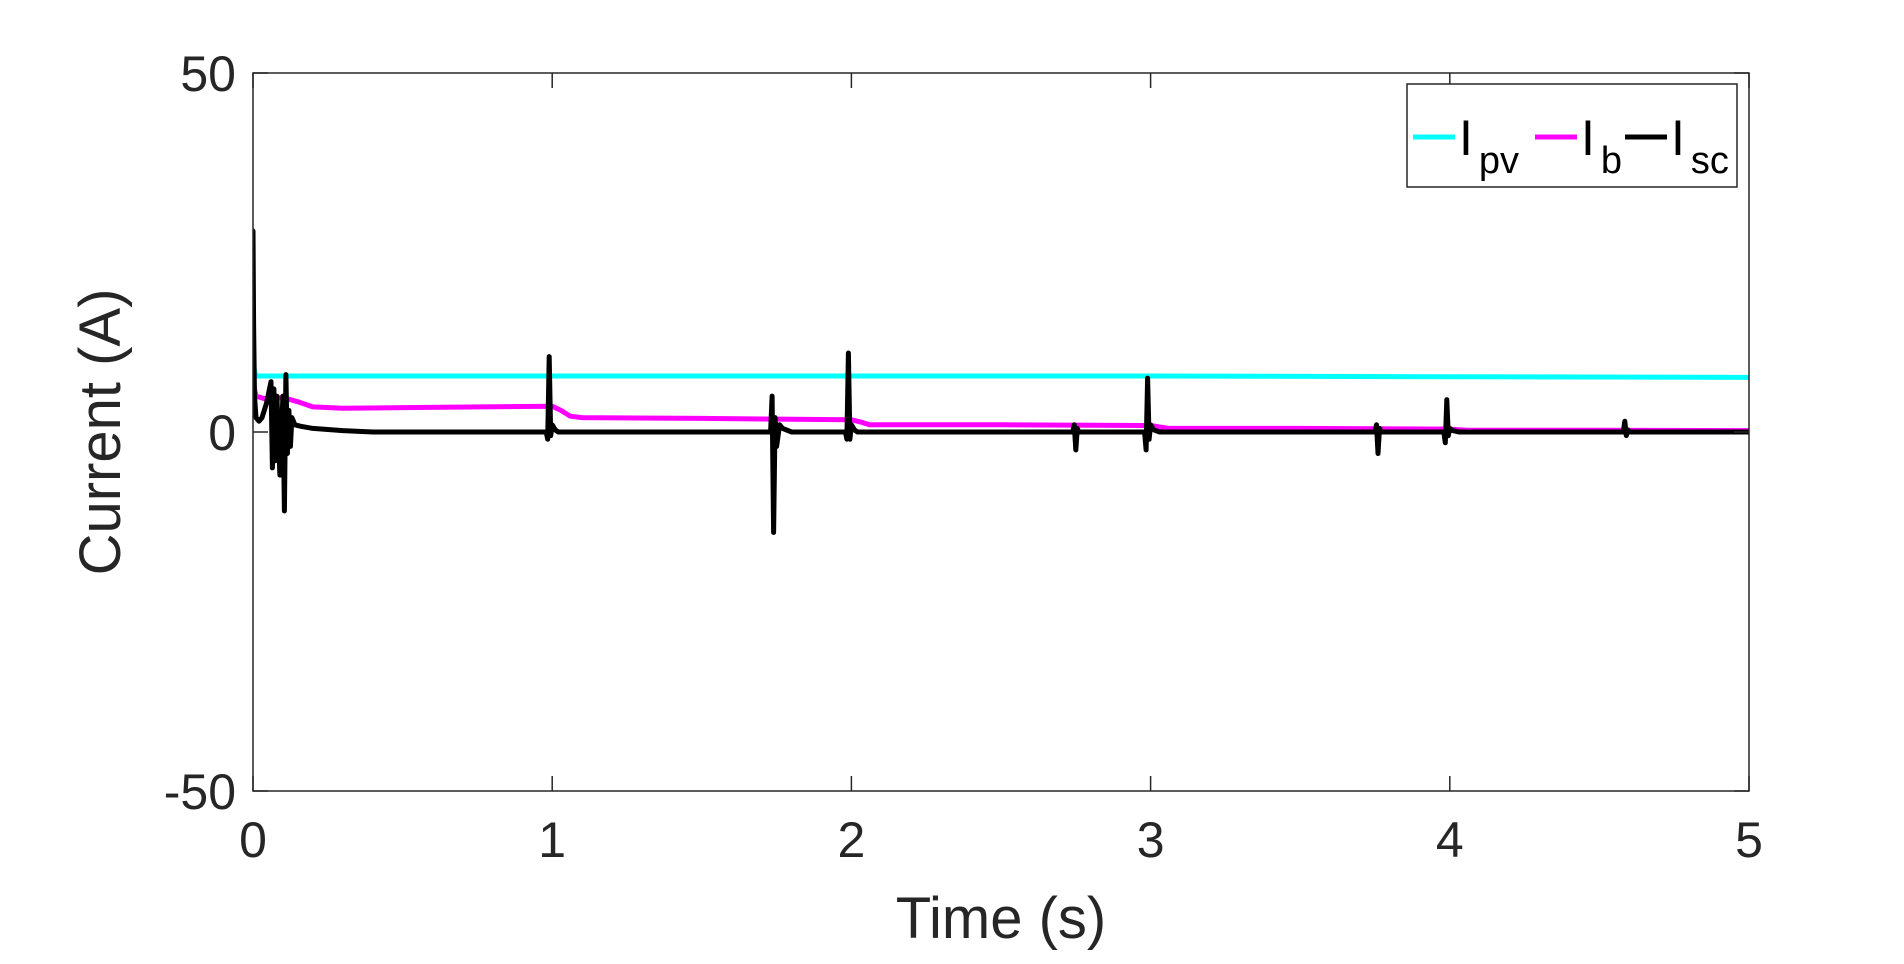 The image size is (1904, 964). What do you see at coordinates (1611, 161) in the screenshot?
I see `legend-label-subscript: b` at bounding box center [1611, 161].